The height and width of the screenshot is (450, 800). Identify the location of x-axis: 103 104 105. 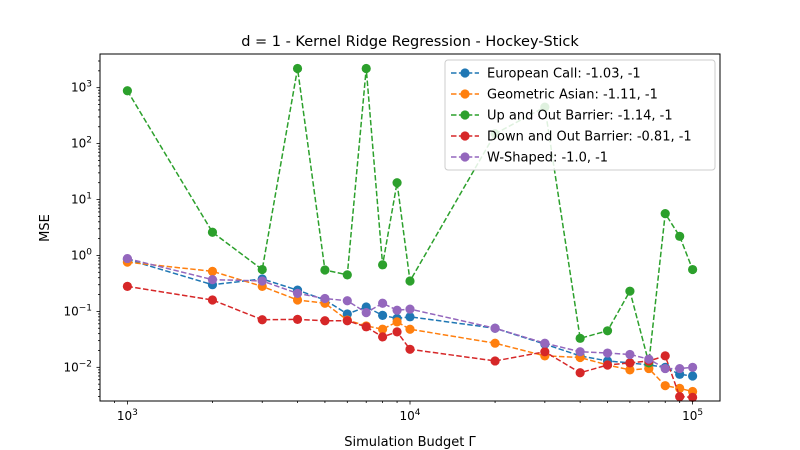
(408, 412).